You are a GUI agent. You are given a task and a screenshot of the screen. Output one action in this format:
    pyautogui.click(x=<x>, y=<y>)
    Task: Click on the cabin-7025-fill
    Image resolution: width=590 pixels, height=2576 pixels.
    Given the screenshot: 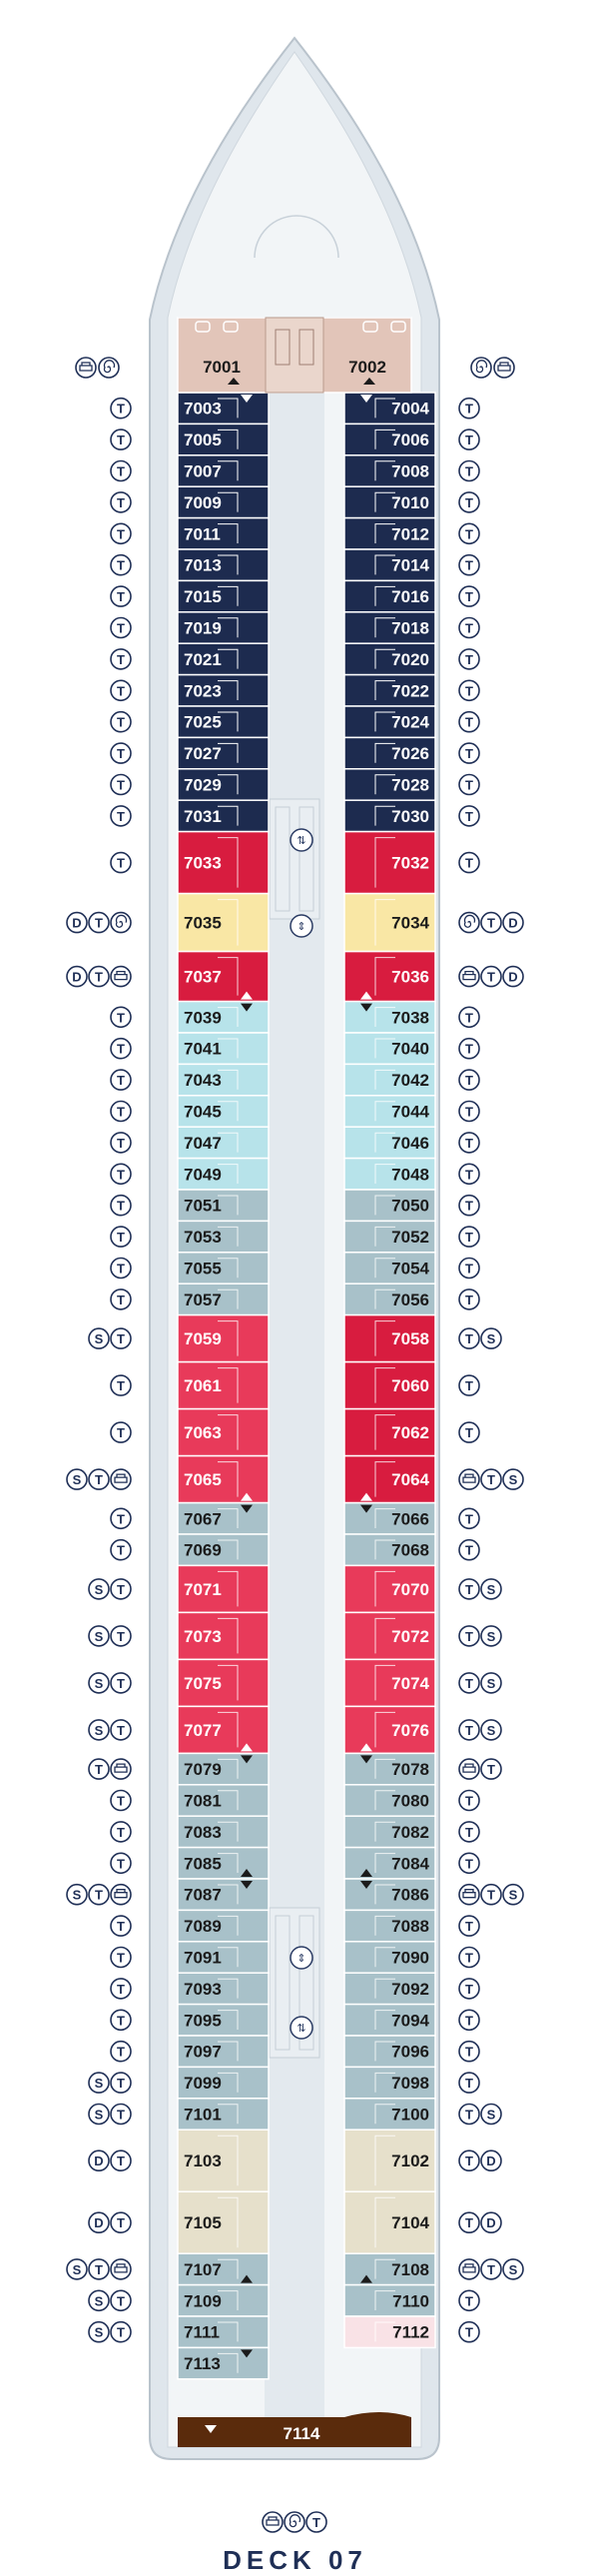 What is the action you would take?
    pyautogui.click(x=224, y=722)
    